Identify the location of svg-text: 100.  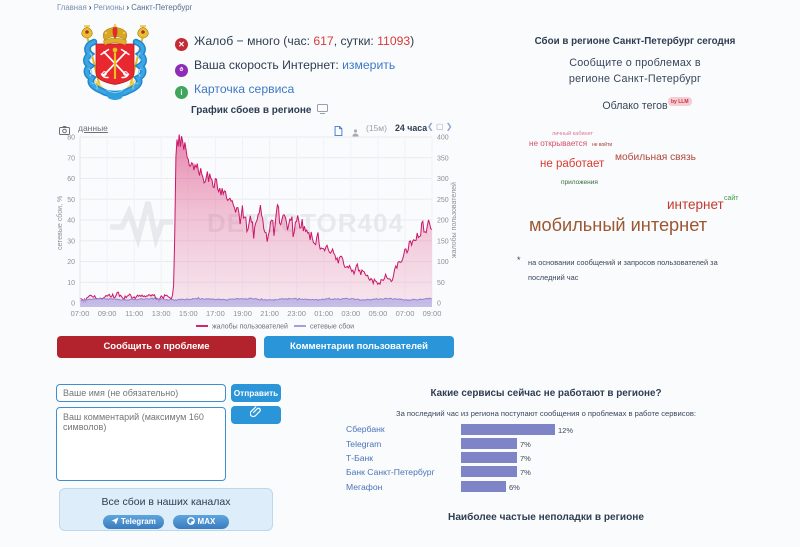
(443, 262).